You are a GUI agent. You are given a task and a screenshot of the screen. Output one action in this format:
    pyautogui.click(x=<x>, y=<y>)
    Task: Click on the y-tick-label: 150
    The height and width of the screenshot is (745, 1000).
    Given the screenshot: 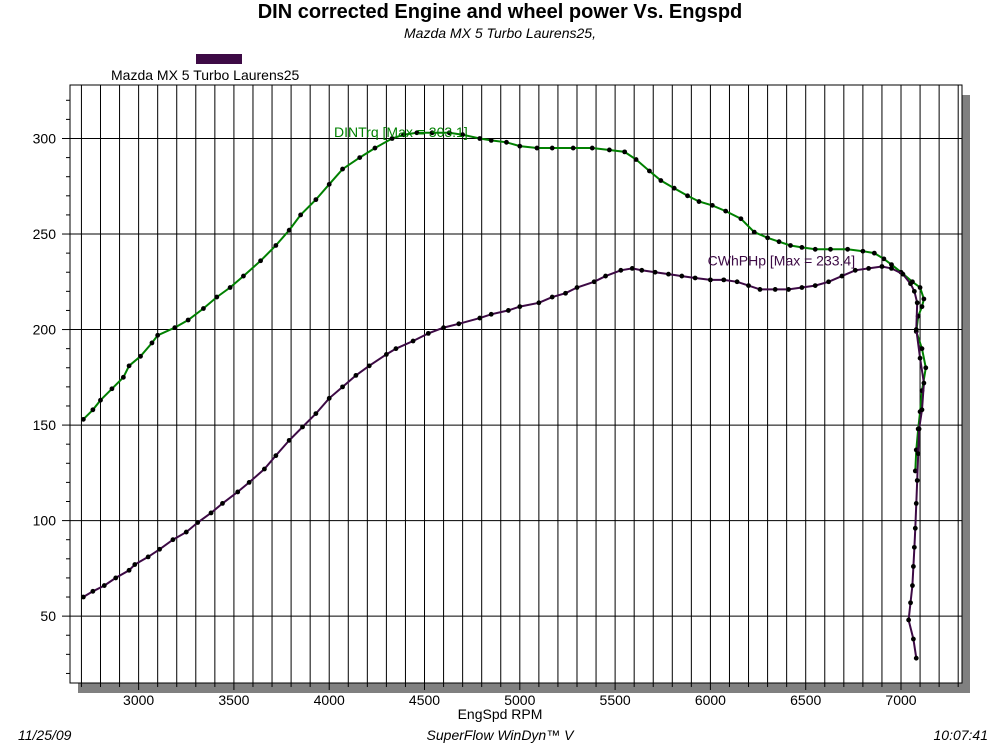 What is the action you would take?
    pyautogui.click(x=45, y=425)
    